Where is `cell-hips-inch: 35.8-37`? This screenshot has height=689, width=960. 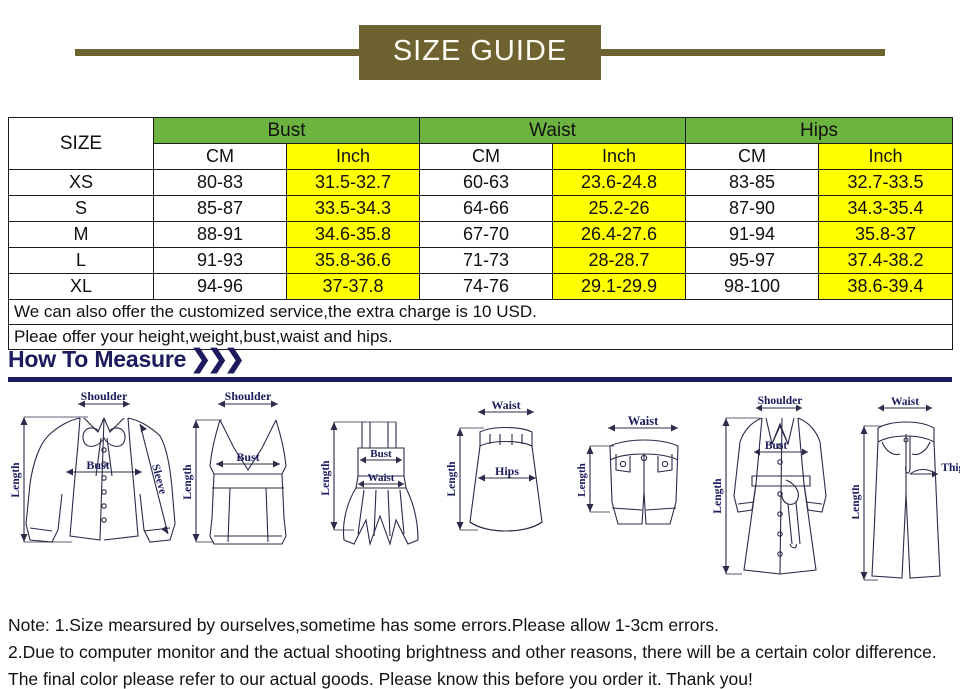
cell-hips-inch: 35.8-37 is located at coordinates (886, 234).